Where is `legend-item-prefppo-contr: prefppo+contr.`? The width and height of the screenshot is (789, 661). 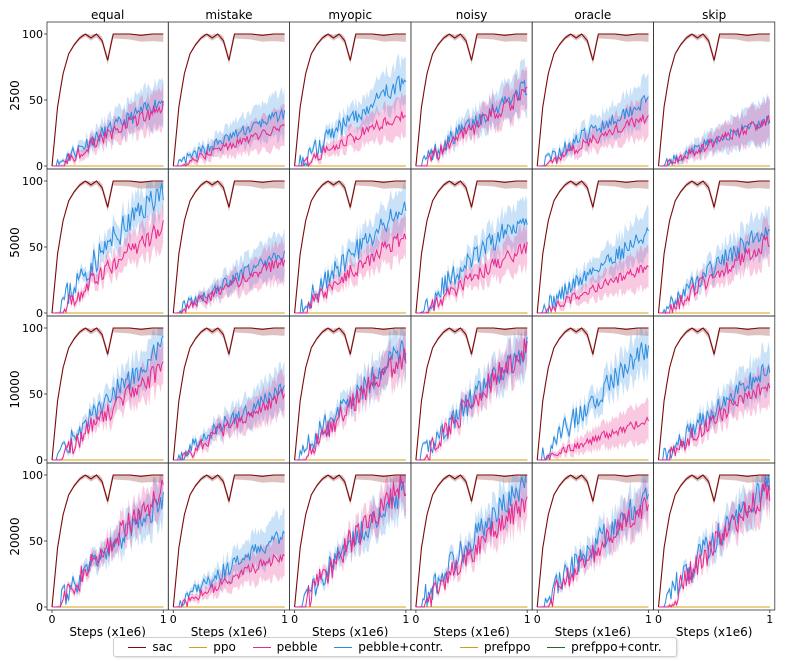 legend-item-prefppo-contr: prefppo+contr. is located at coordinates (604, 647).